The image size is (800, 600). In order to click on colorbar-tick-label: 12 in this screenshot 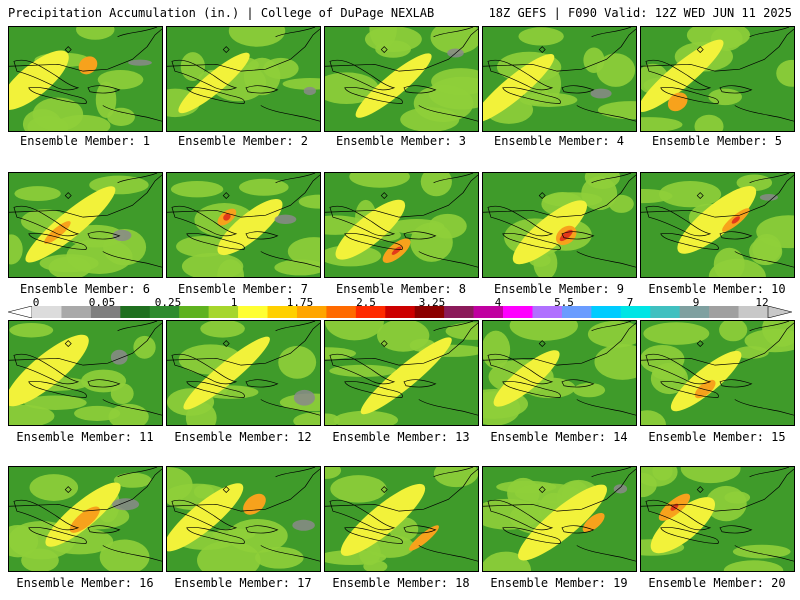, I will do `click(762, 302)`.